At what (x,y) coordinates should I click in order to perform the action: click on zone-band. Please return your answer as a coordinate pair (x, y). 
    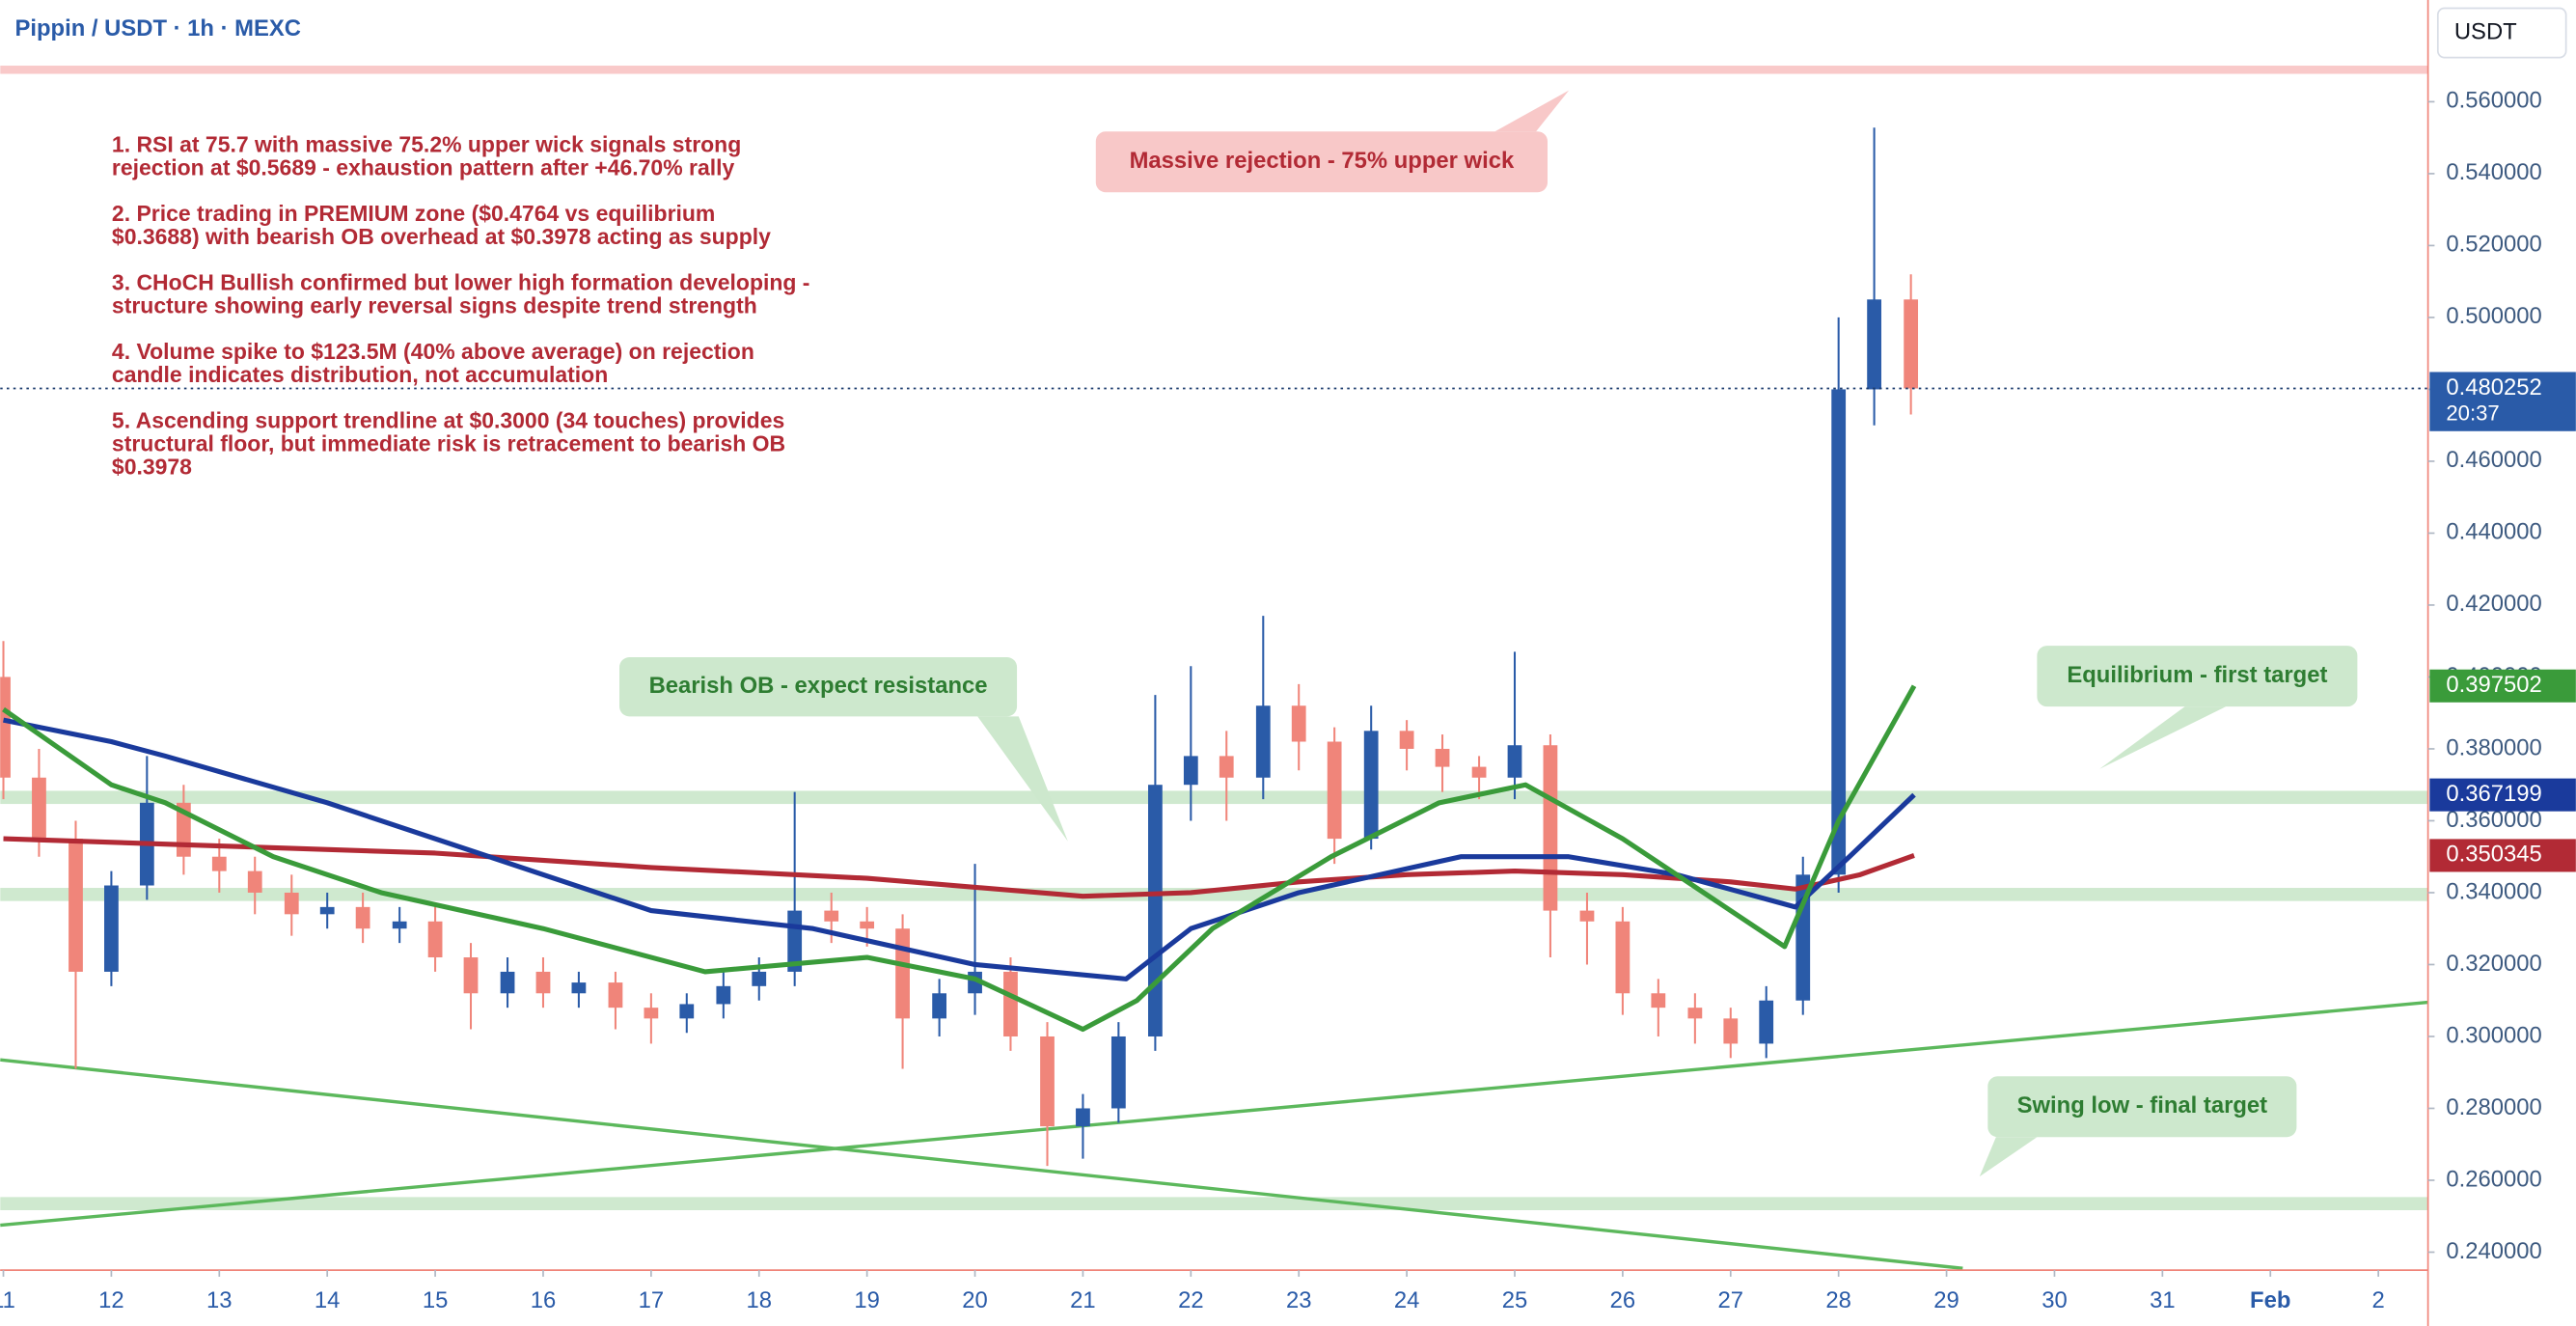
    Looking at the image, I should click on (1214, 1204).